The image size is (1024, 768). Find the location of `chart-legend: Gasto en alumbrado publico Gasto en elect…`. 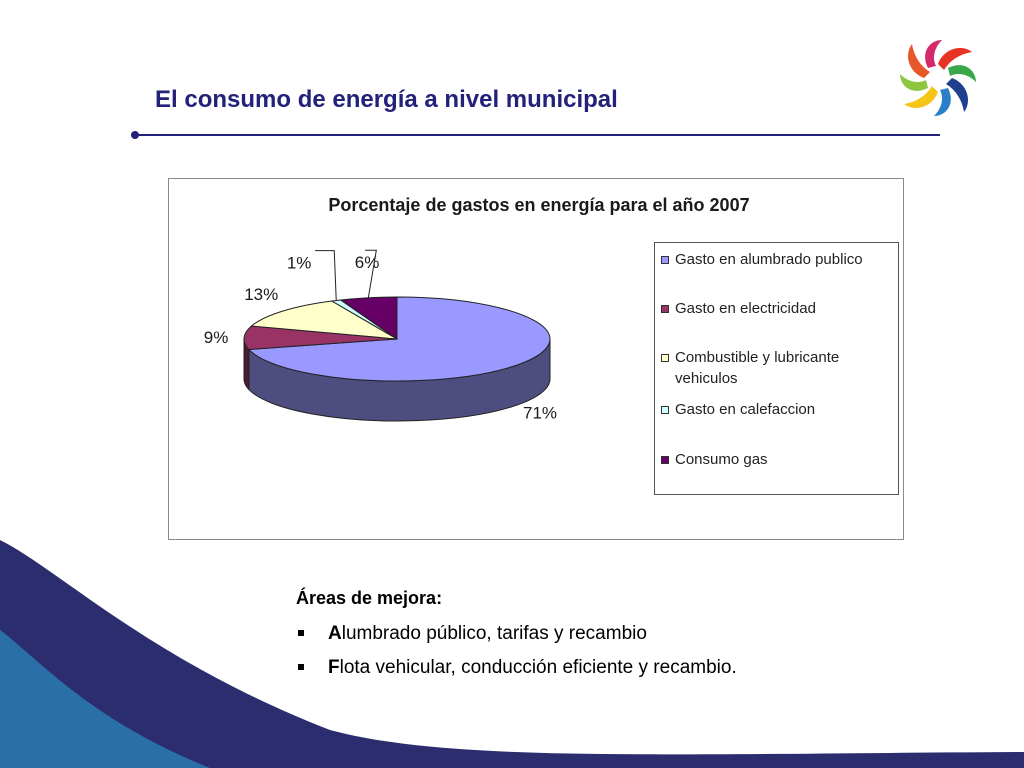

chart-legend: Gasto en alumbrado publico Gasto en elect… is located at coordinates (776, 368).